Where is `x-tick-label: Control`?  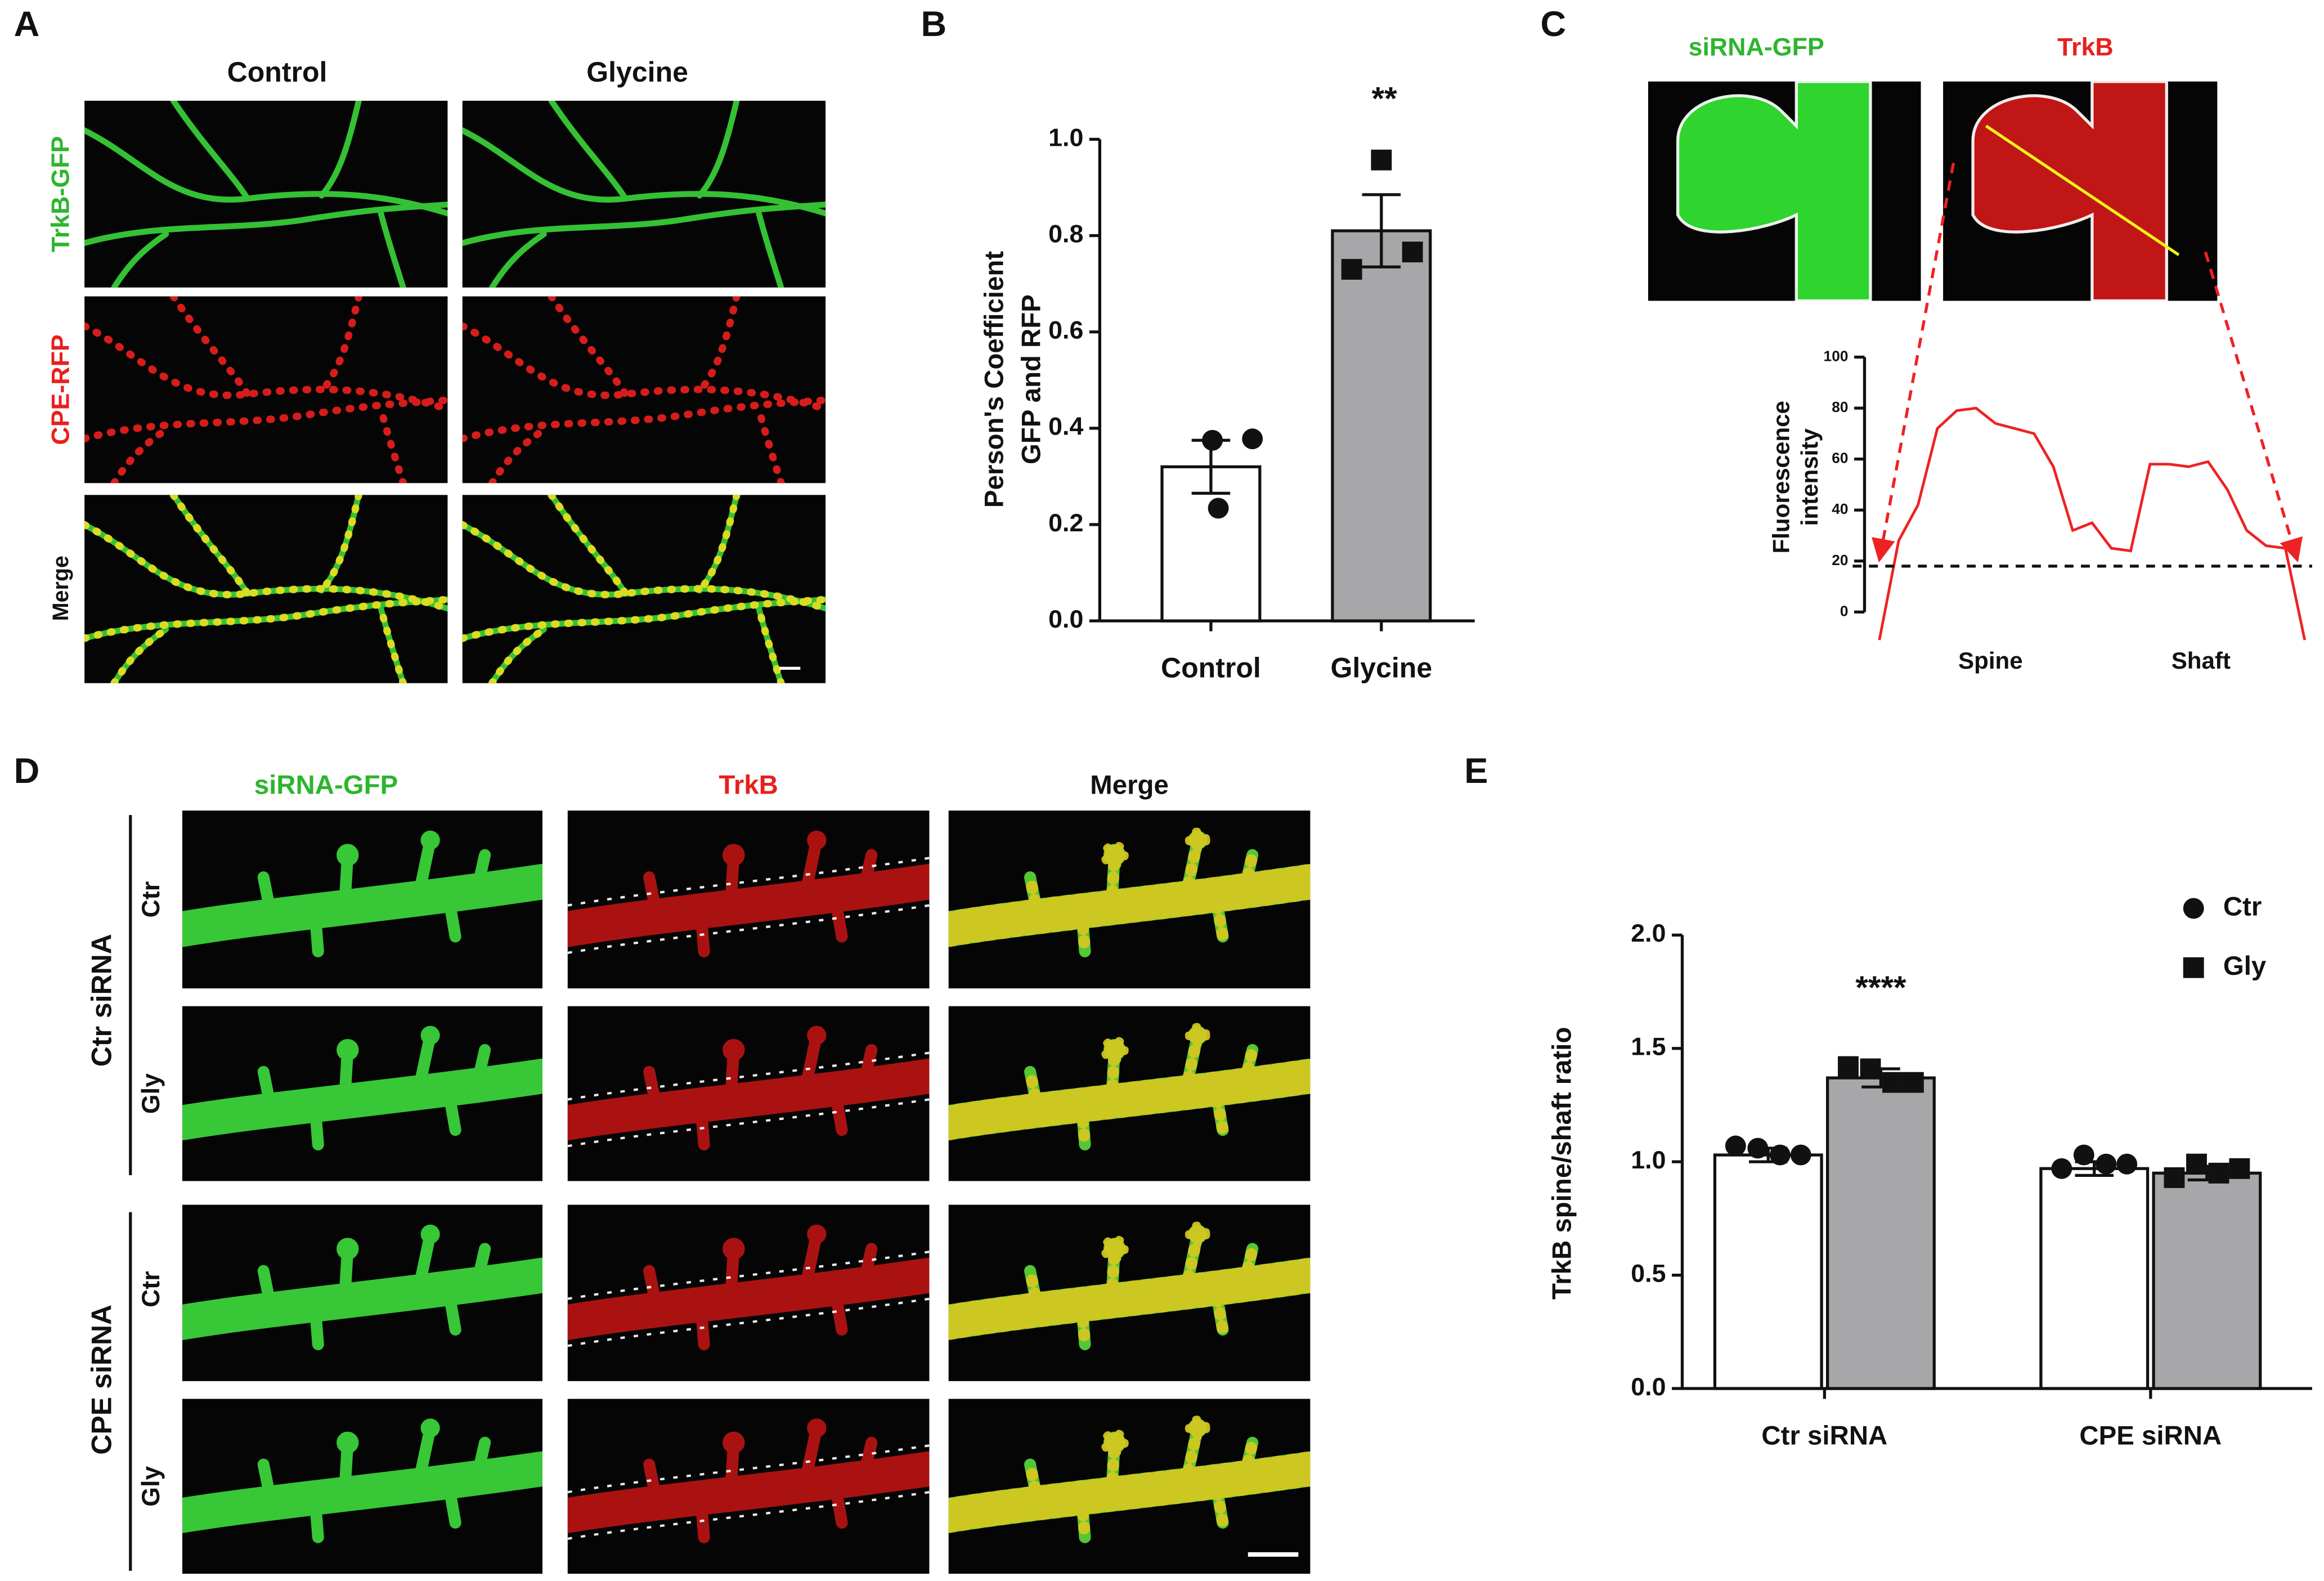
x-tick-label: Control is located at coordinates (1211, 667).